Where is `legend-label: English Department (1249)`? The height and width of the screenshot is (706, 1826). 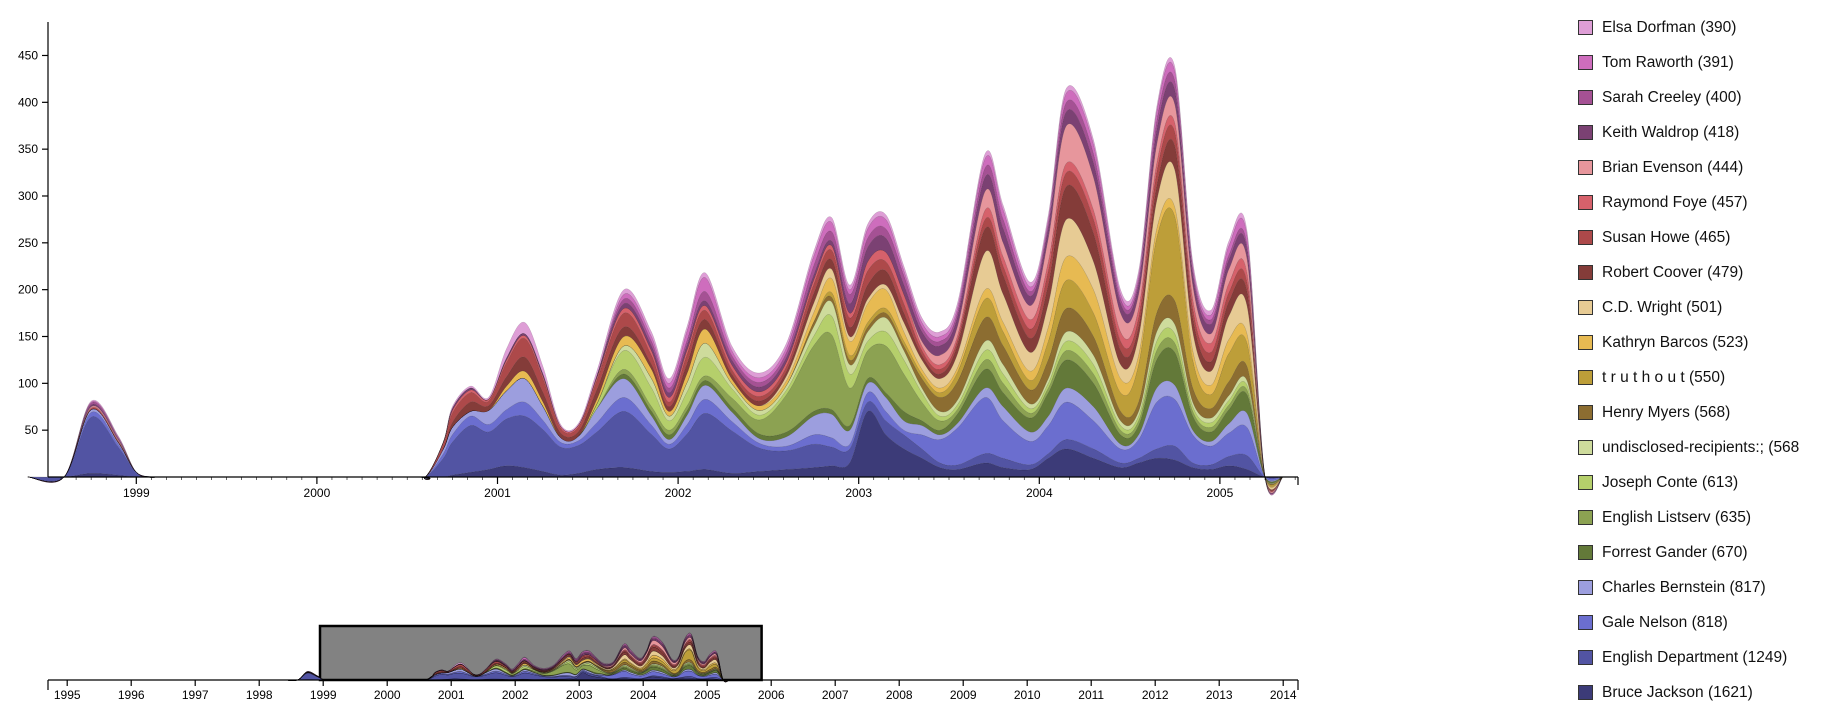 legend-label: English Department (1249) is located at coordinates (1695, 657).